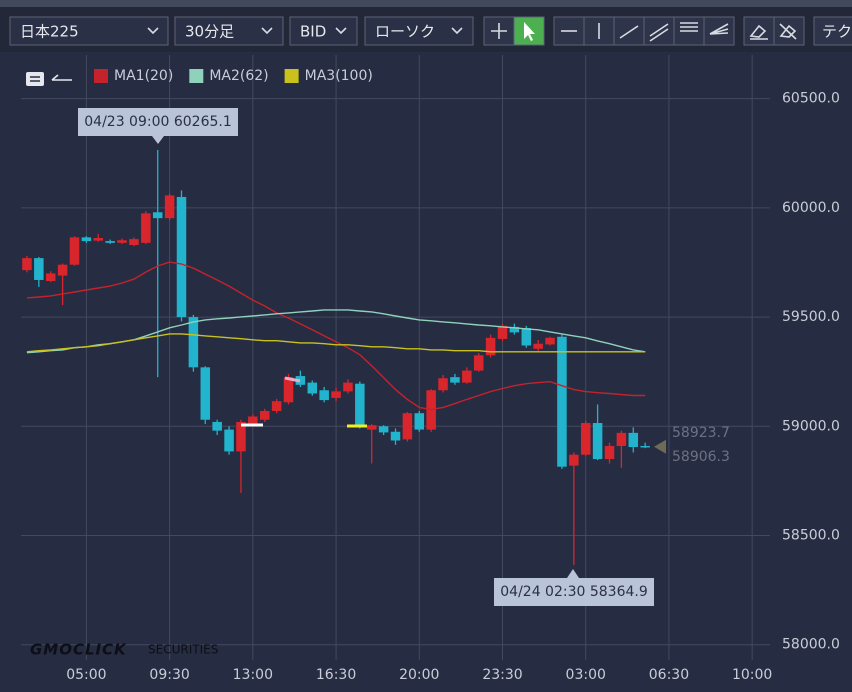  Describe the element at coordinates (143, 76) in the screenshot. I see `legend-label: MA1(20)` at that location.